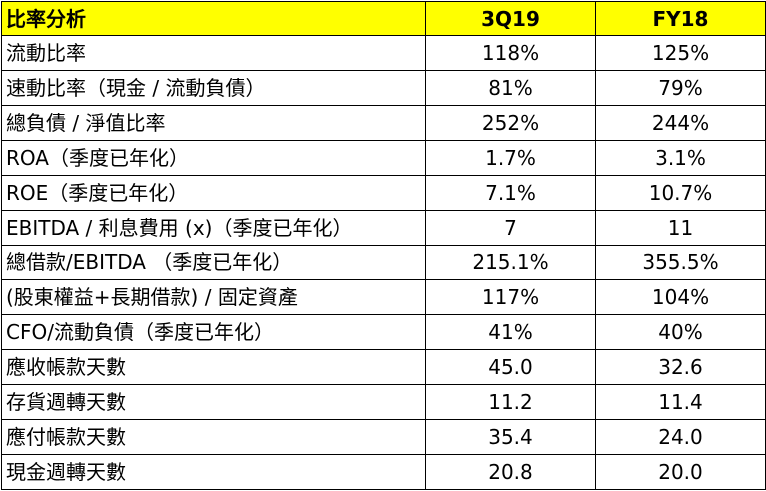 This screenshot has width=766, height=491. Describe the element at coordinates (680, 53) in the screenshot. I see `row-fy18-cell: 125%` at that location.